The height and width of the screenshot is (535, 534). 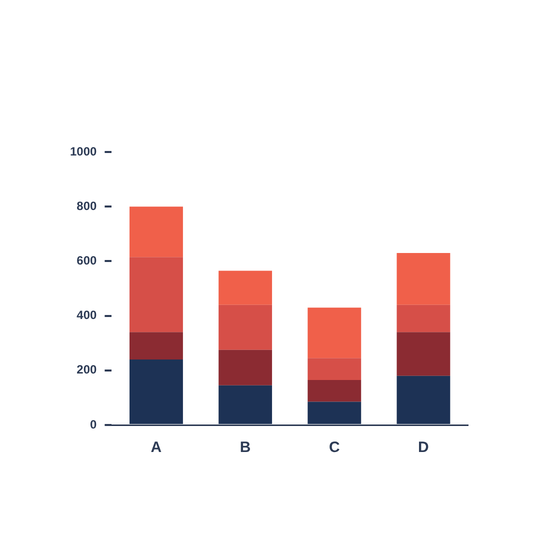 I want to click on x-tick-label: A, so click(x=156, y=447).